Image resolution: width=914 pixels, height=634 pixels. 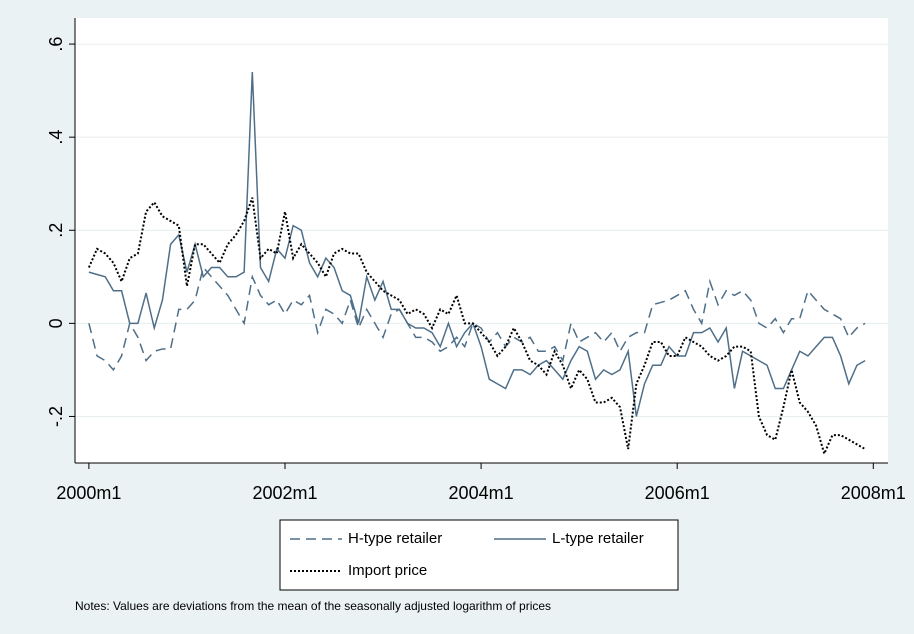 What do you see at coordinates (873, 493) in the screenshot?
I see `x-tick-label: 2008m1` at bounding box center [873, 493].